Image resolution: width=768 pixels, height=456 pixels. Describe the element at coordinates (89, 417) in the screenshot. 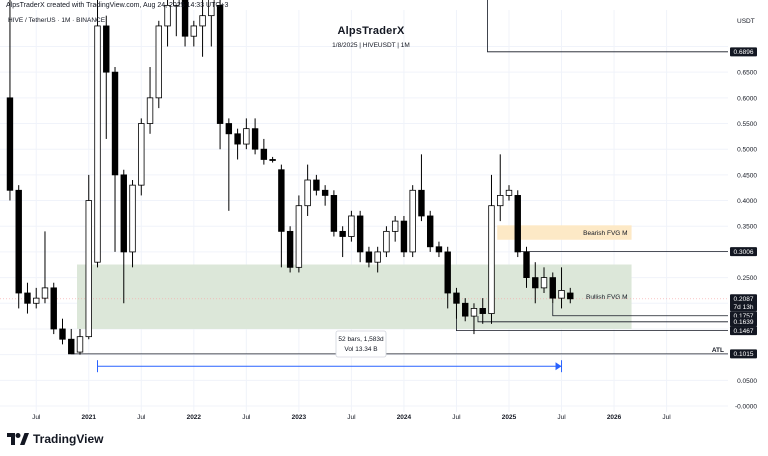

I see `time-tick-label: 2021` at that location.